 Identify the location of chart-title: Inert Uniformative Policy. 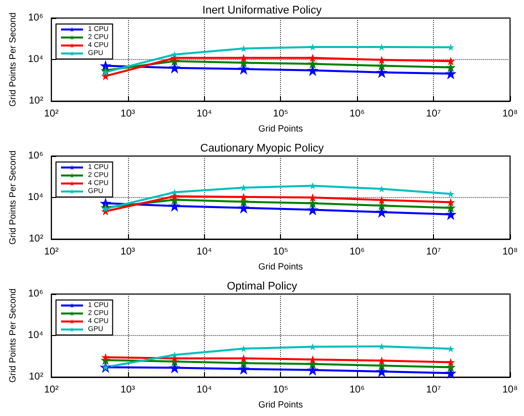
(262, 10).